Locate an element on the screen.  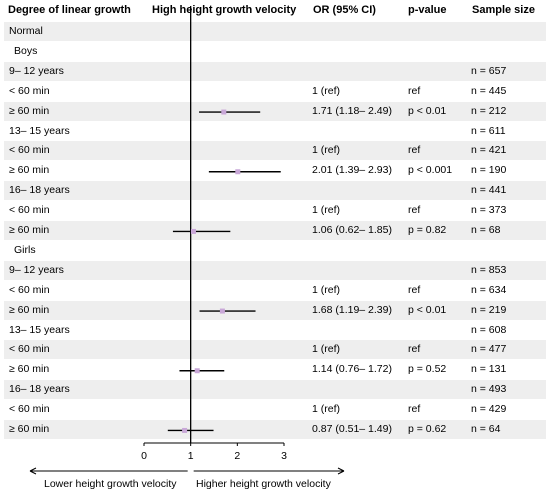
table-row: 16– 18 years n = 493 is located at coordinates (275, 390).